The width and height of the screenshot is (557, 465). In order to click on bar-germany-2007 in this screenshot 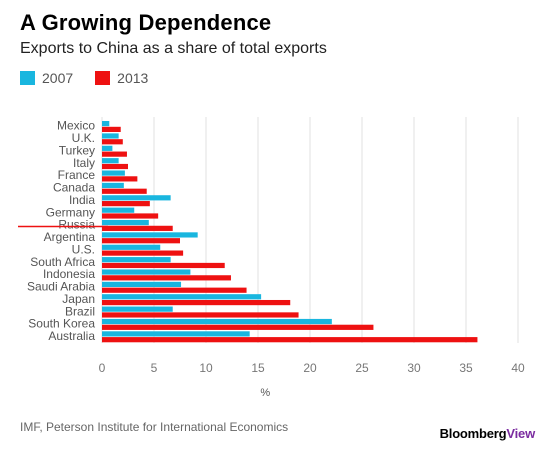, I will do `click(118, 210)`.